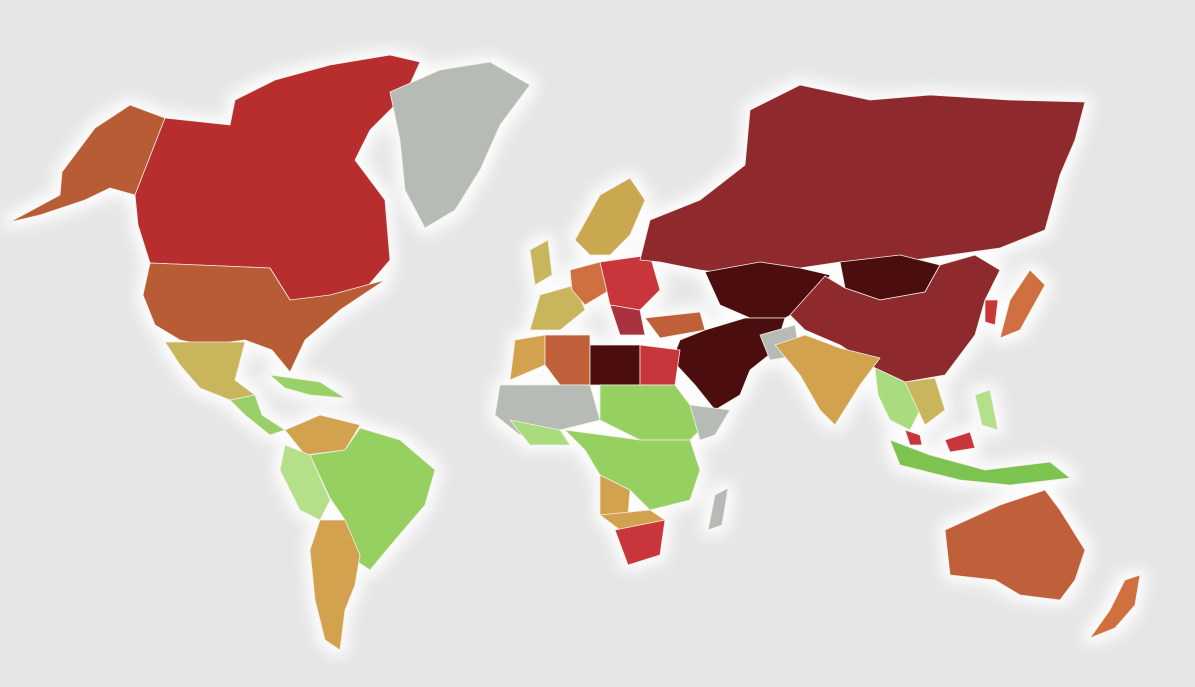  What do you see at coordinates (615, 365) in the screenshot?
I see `libya` at bounding box center [615, 365].